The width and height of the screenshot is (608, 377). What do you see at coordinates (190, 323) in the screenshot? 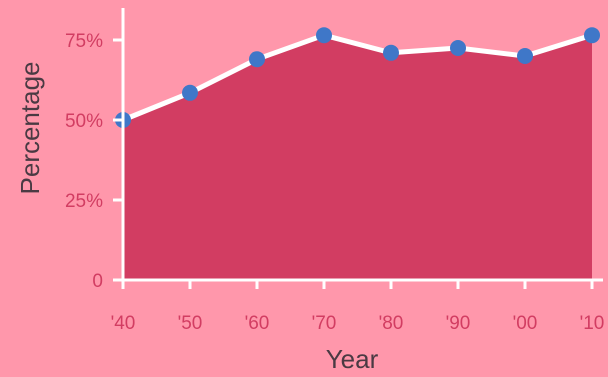
I see `x-tick-label: '50` at bounding box center [190, 323].